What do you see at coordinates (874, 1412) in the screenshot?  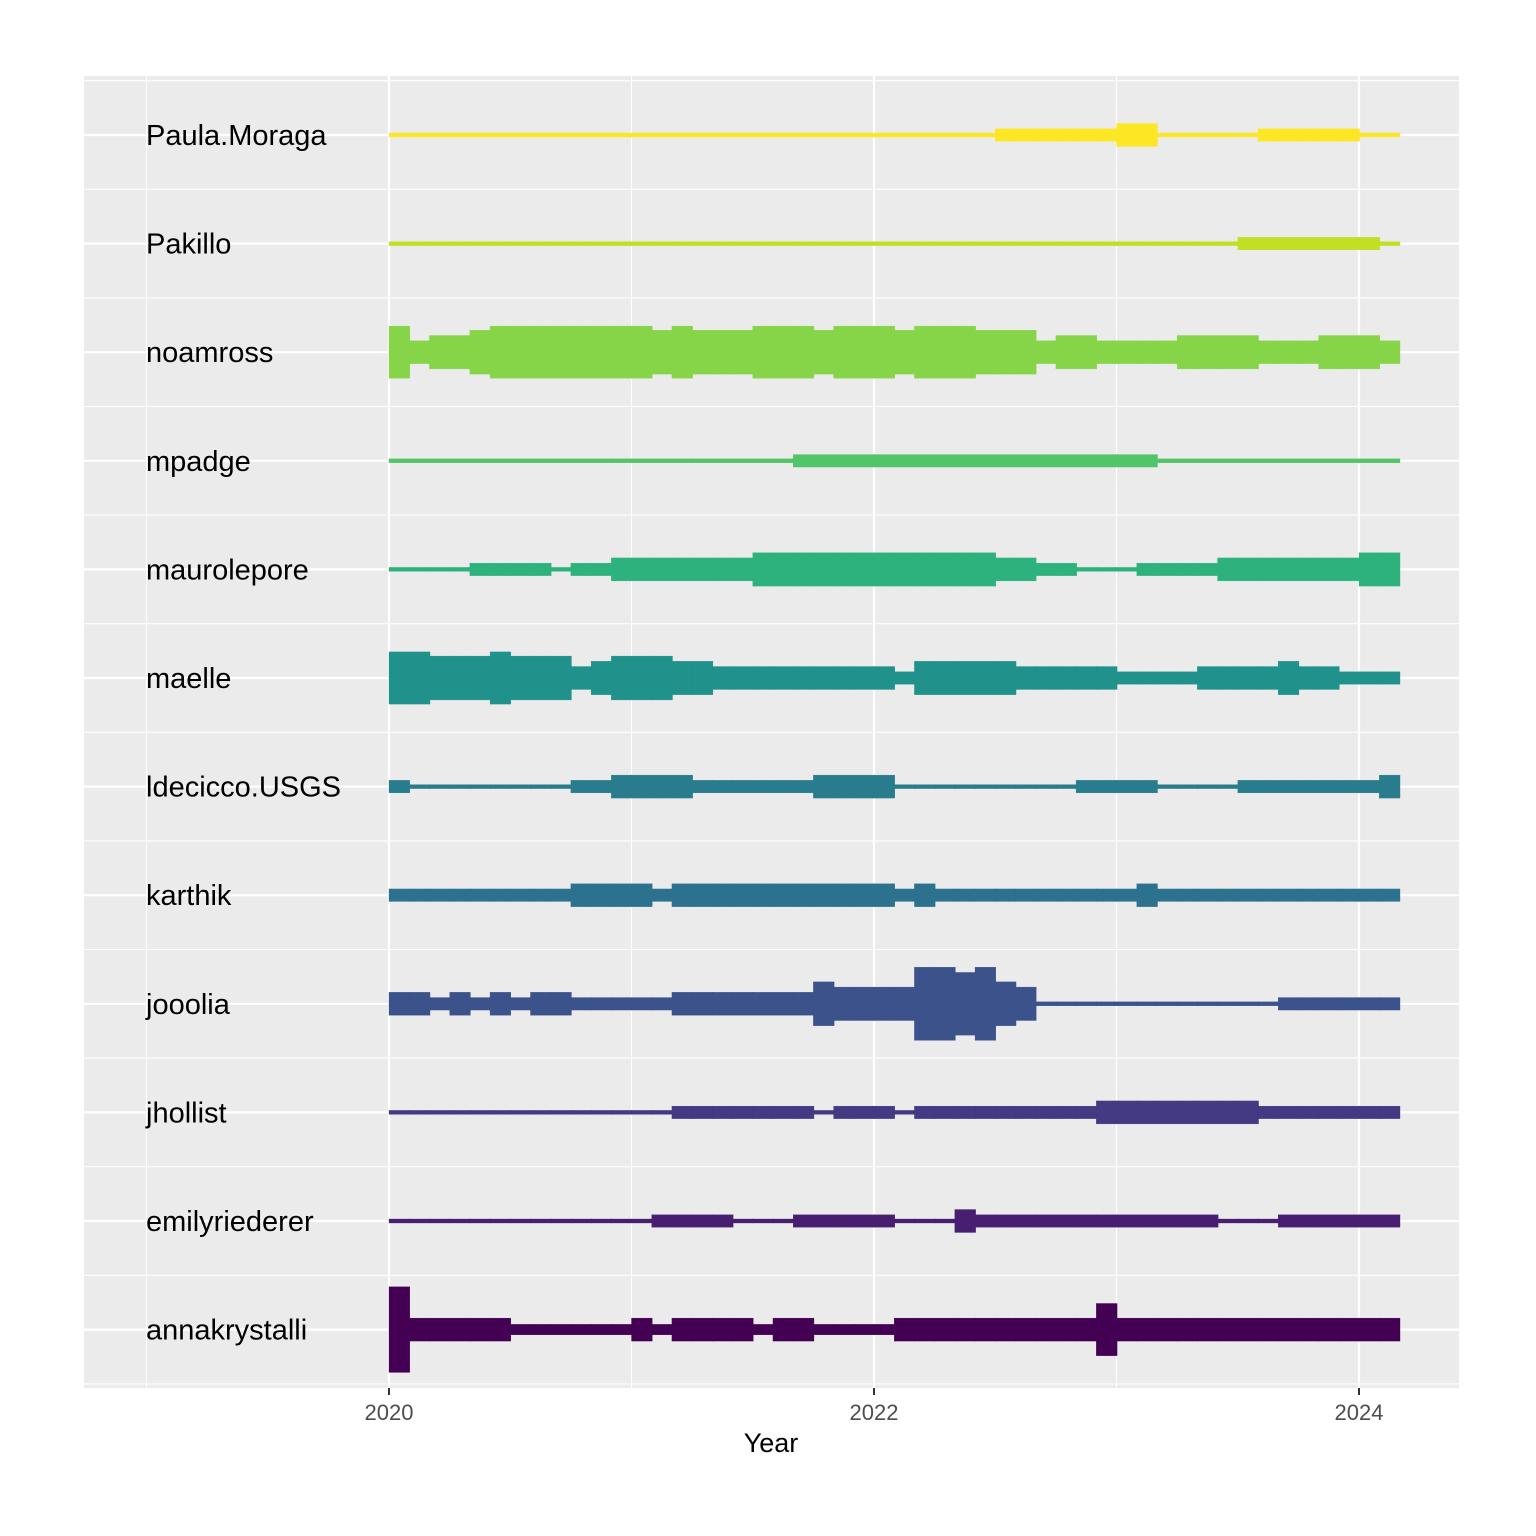 I see `x-tick-label: 2022` at bounding box center [874, 1412].